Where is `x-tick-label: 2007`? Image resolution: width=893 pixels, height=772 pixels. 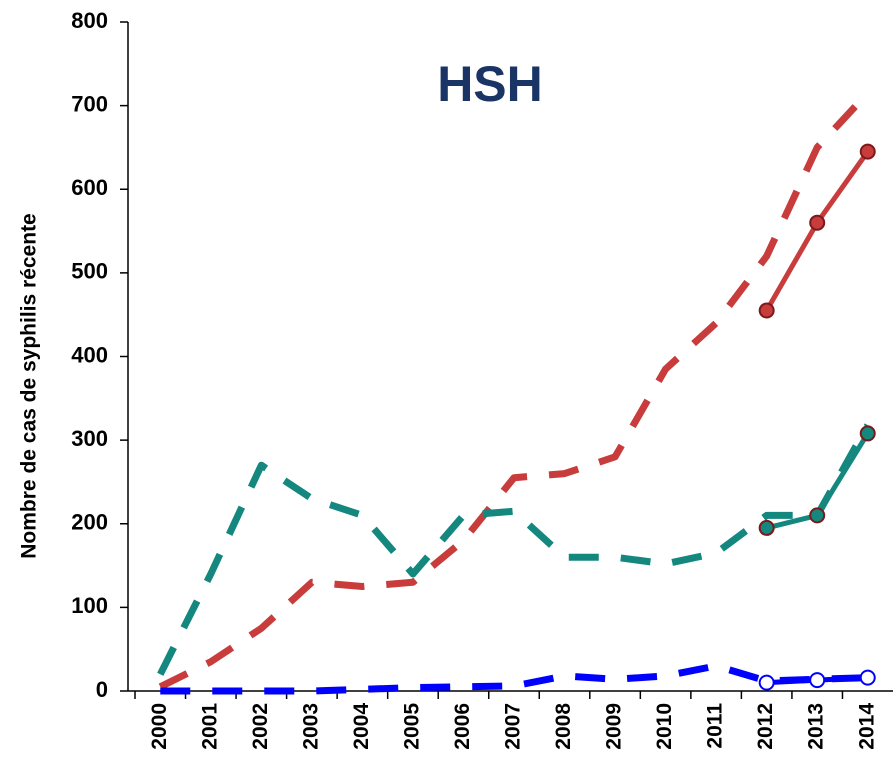
x-tick-label: 2007 is located at coordinates (513, 726).